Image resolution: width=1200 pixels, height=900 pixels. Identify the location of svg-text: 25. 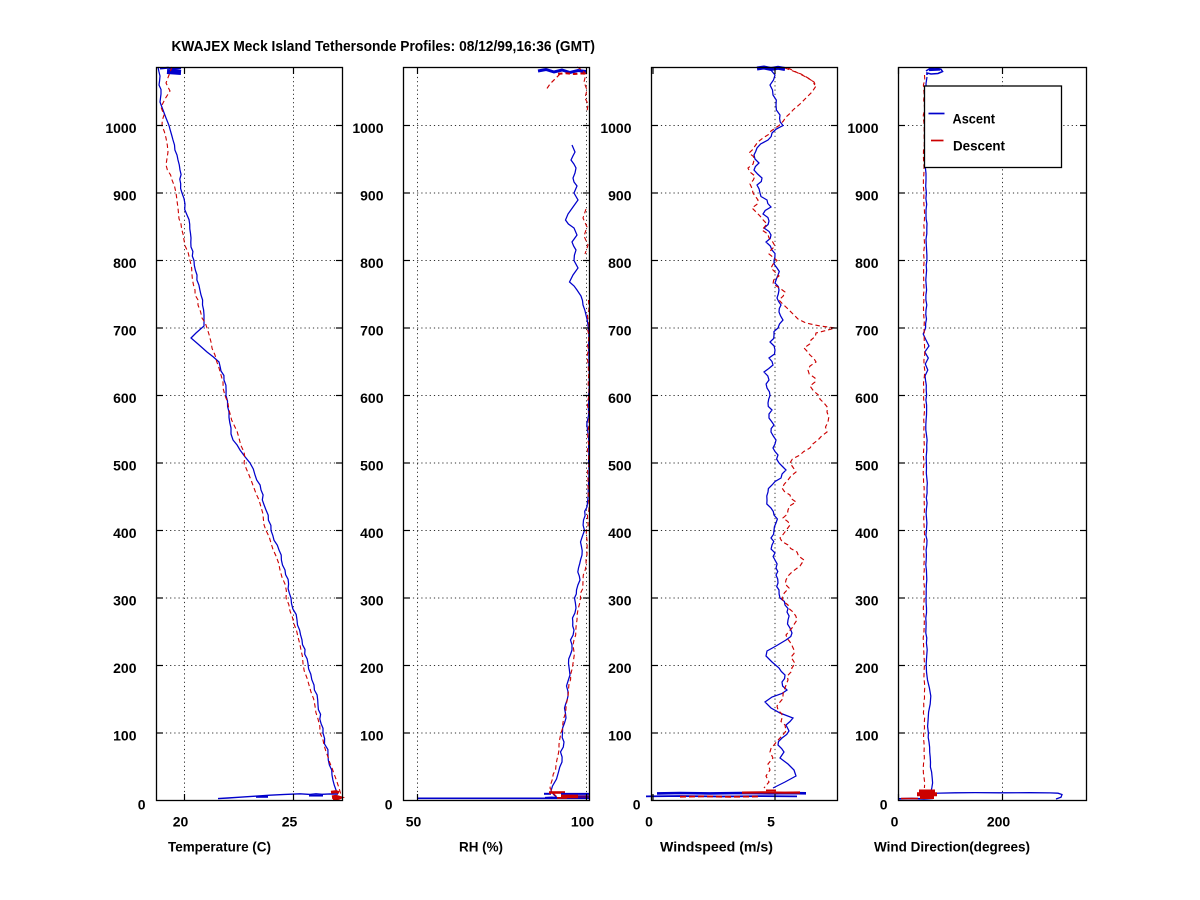
(290, 822).